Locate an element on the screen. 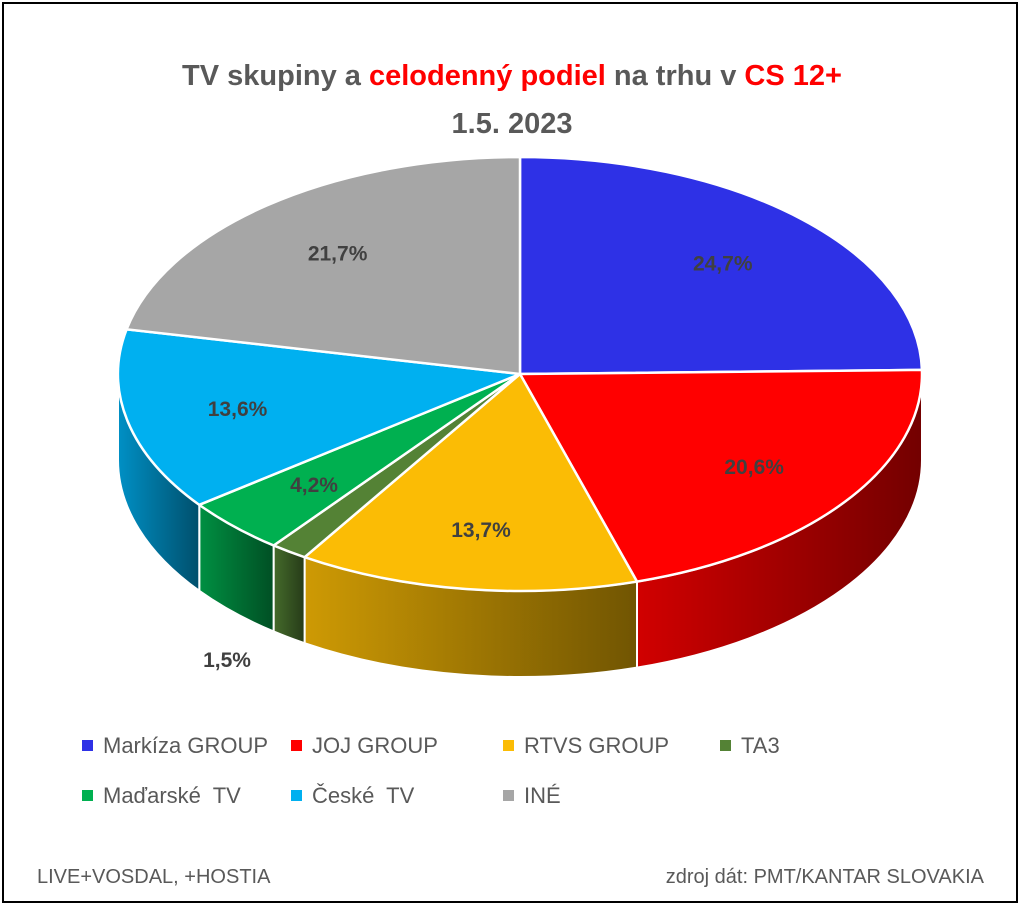  legend-item-rtvs-group: RTVS GROUP is located at coordinates (586, 746).